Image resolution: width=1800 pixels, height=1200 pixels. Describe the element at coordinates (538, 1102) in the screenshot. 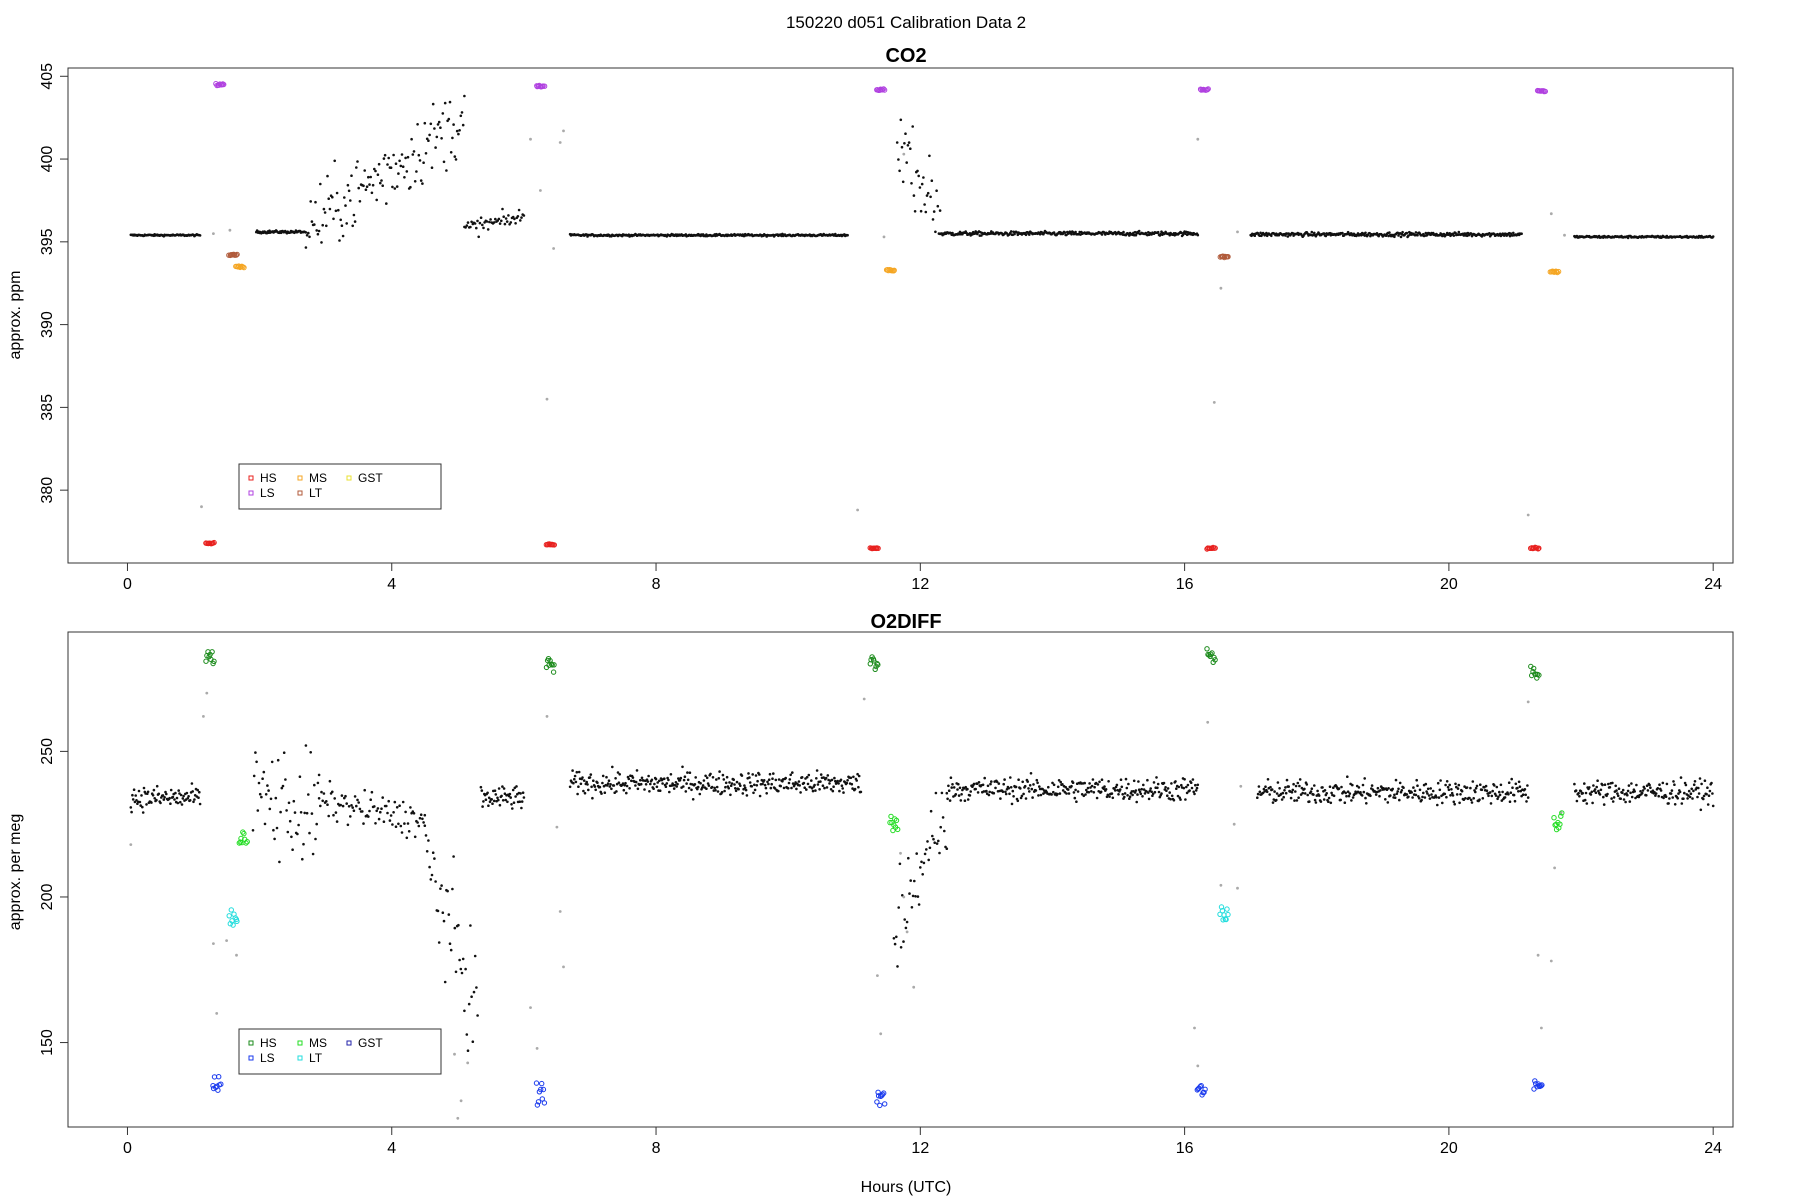

I see `o2diff-ls-point` at that location.